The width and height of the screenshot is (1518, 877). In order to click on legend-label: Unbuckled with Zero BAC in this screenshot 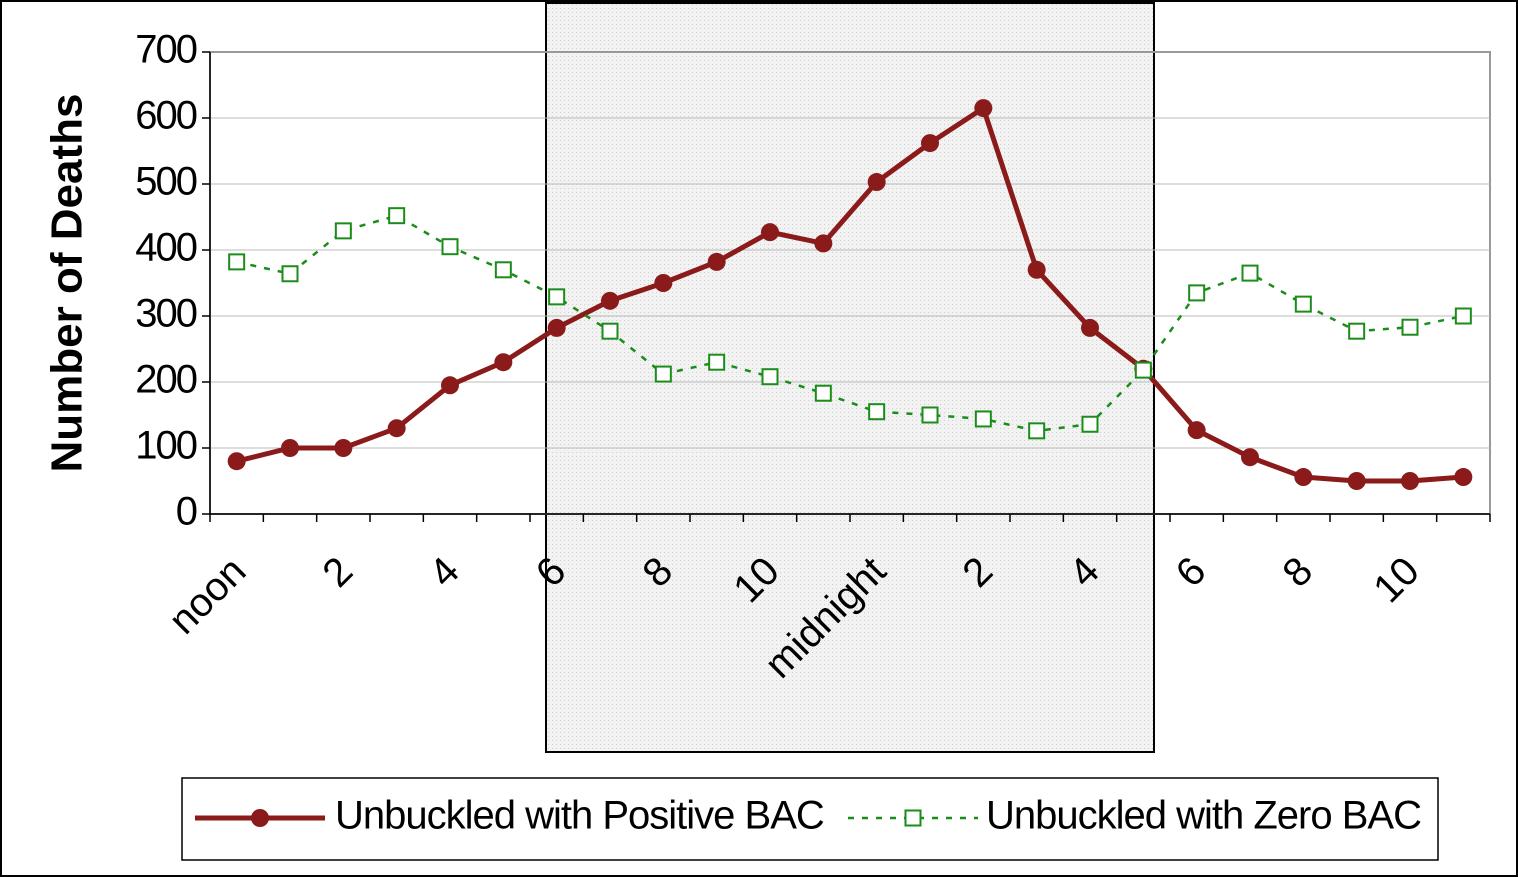, I will do `click(1203, 816)`.